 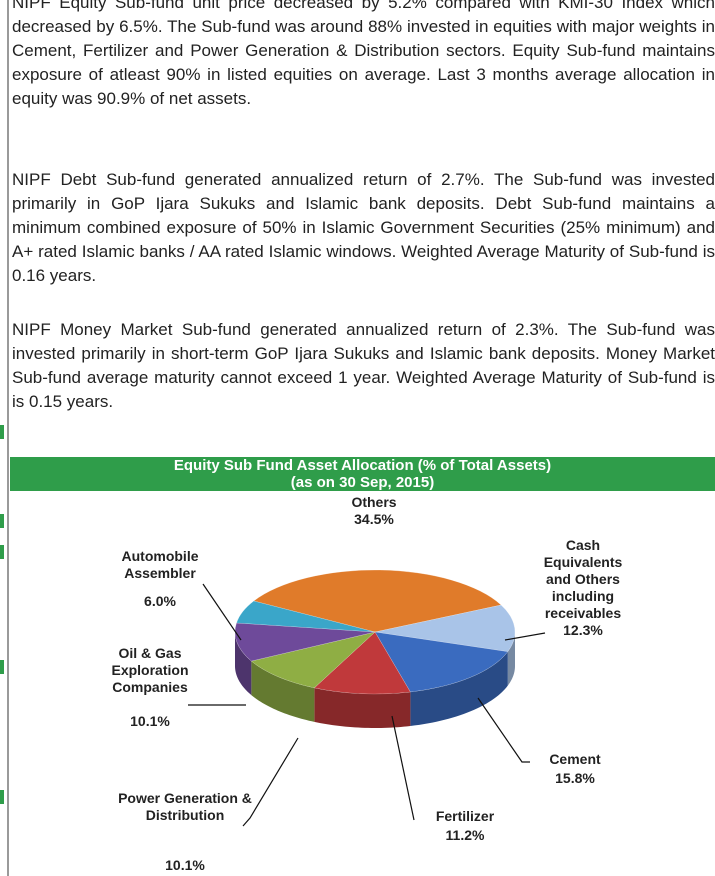 I want to click on slice-label: Others, so click(x=374, y=502).